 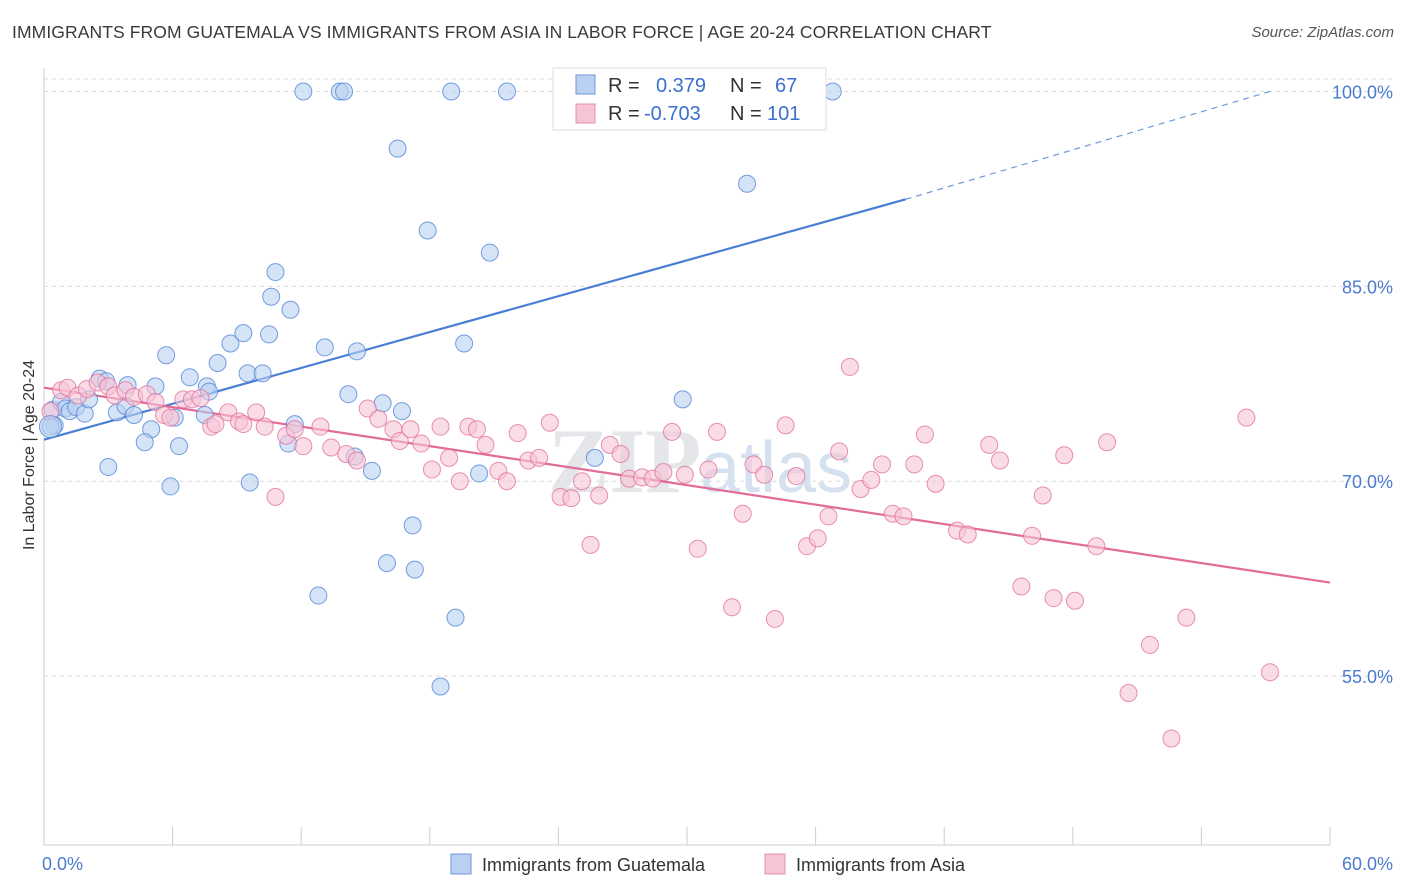 What do you see at coordinates (50, 427) in the screenshot?
I see `point-guatemala-large` at bounding box center [50, 427].